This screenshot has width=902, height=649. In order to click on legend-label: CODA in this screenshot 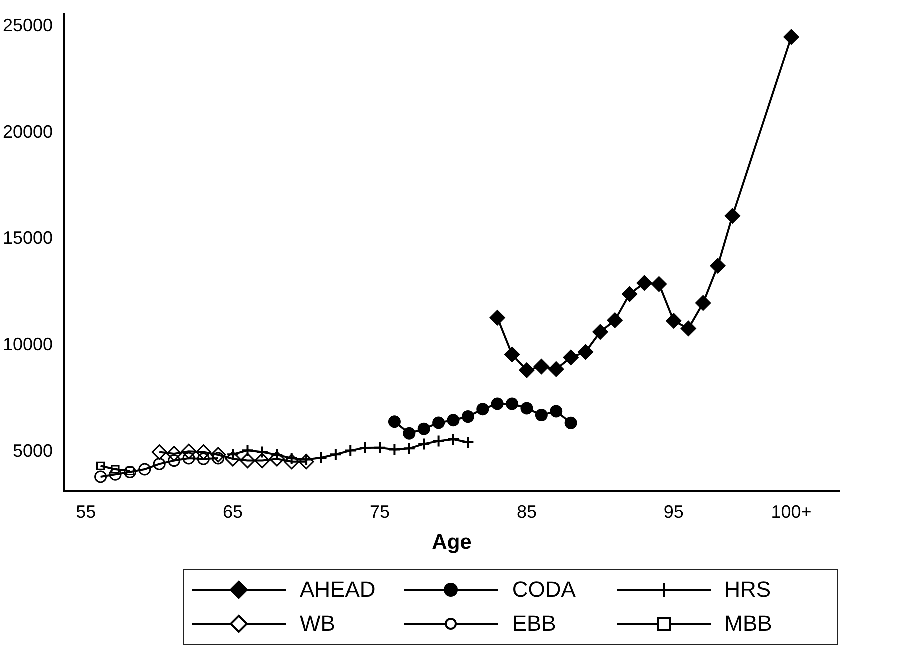, I will do `click(544, 590)`.